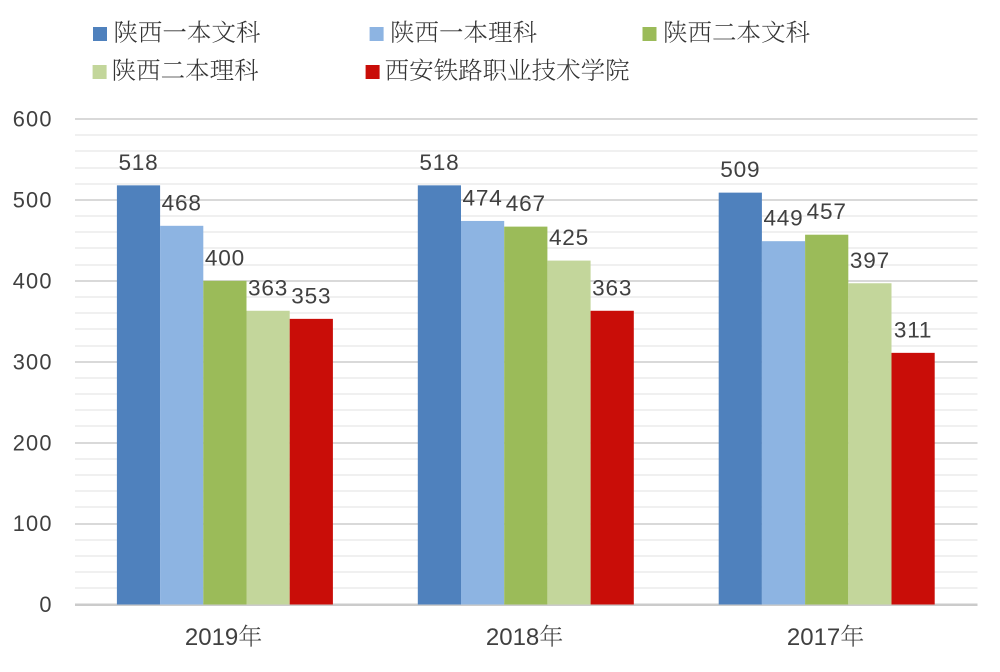  What do you see at coordinates (913, 329) in the screenshot?
I see `svg-text: 311` at bounding box center [913, 329].